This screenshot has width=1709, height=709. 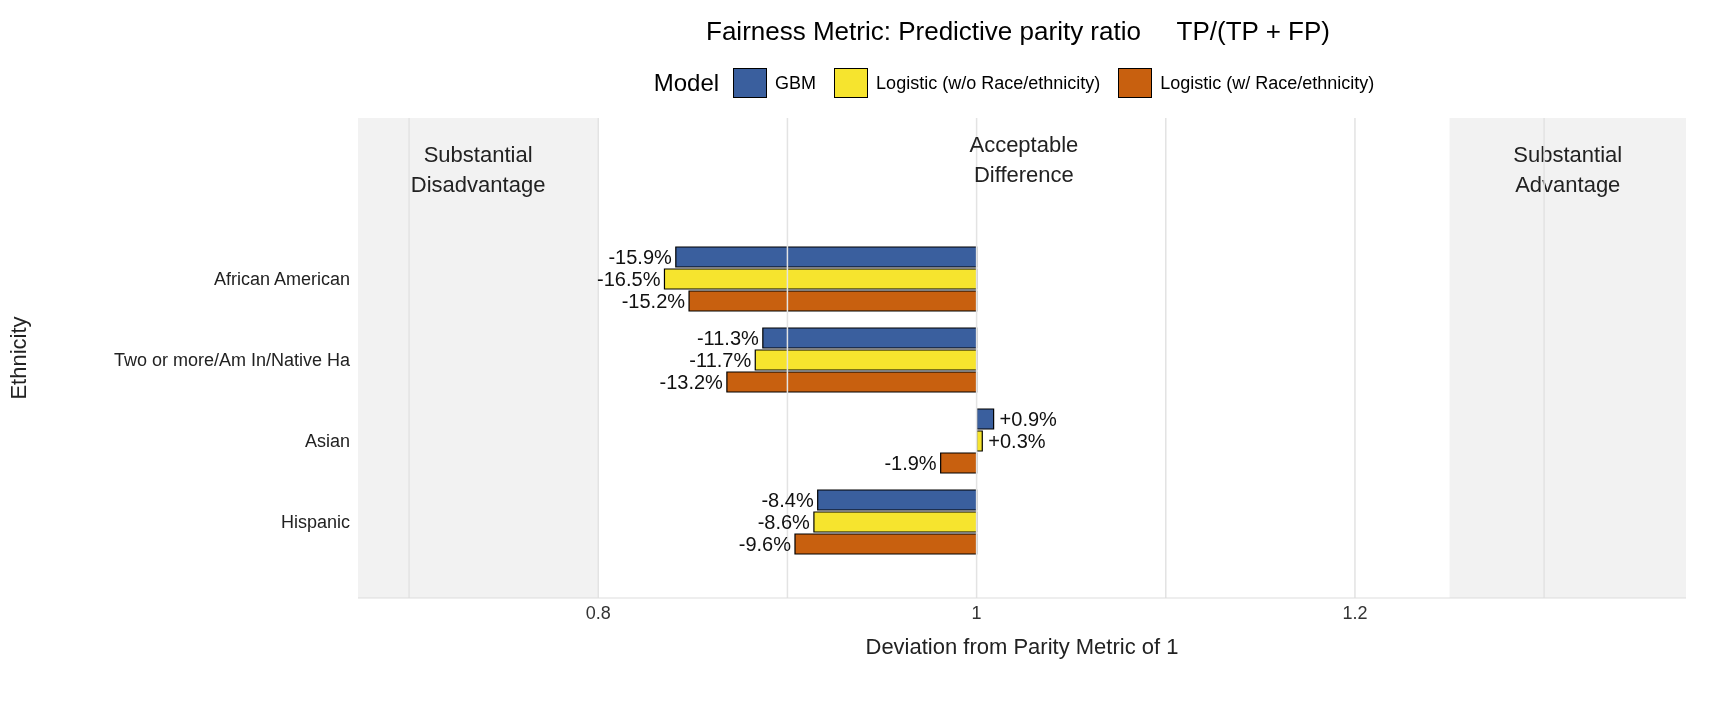 I want to click on legend-label: Logistic (w/ Race/ethnicity), so click(x=1267, y=83).